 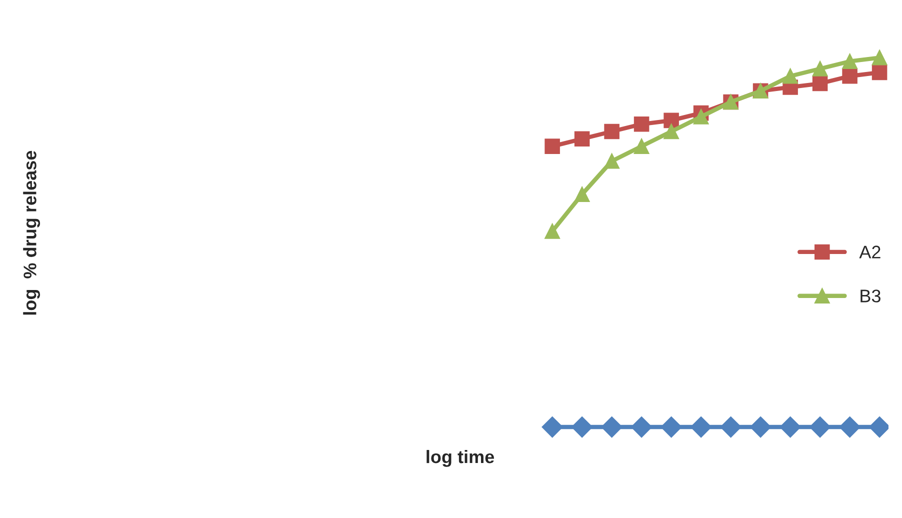 What do you see at coordinates (870, 296) in the screenshot?
I see `legend-label: B3` at bounding box center [870, 296].